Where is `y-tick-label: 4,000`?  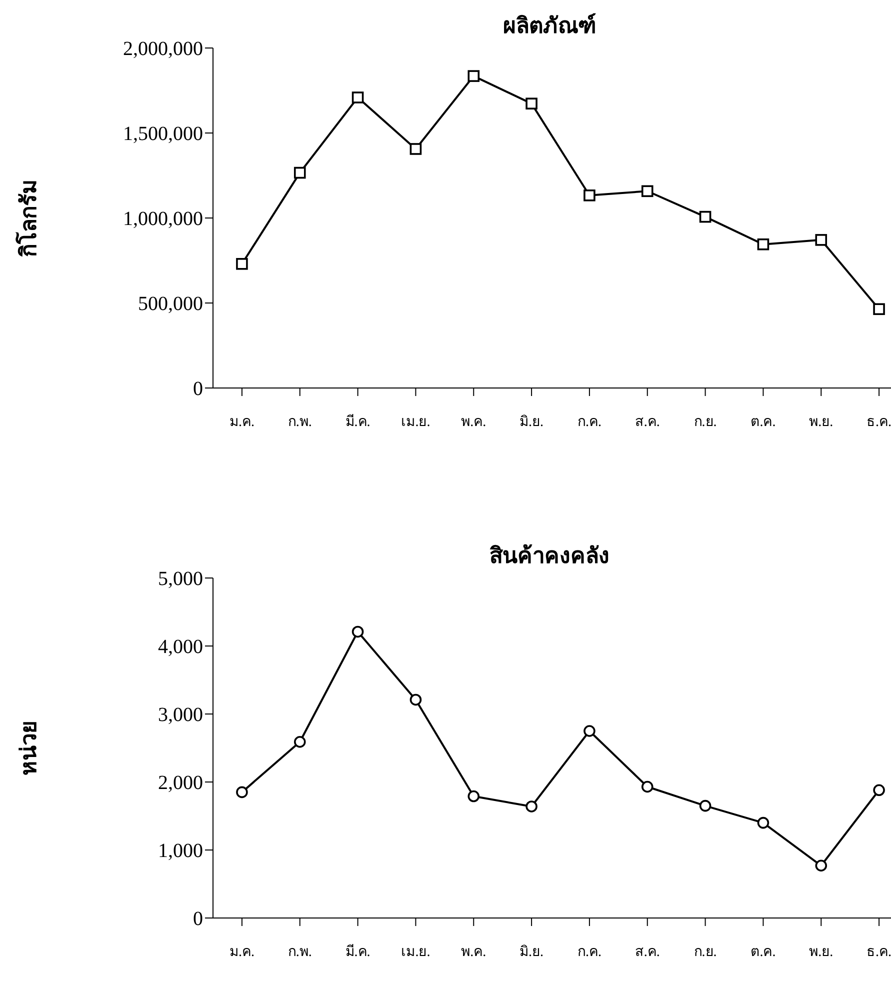 y-tick-label: 4,000 is located at coordinates (180, 647).